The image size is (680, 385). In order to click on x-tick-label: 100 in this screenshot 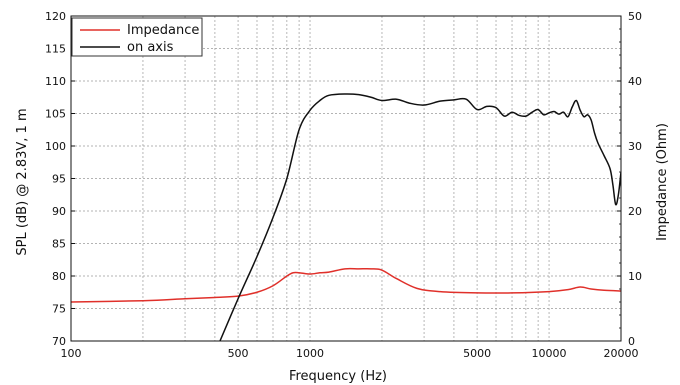, I will do `click(71, 353)`.